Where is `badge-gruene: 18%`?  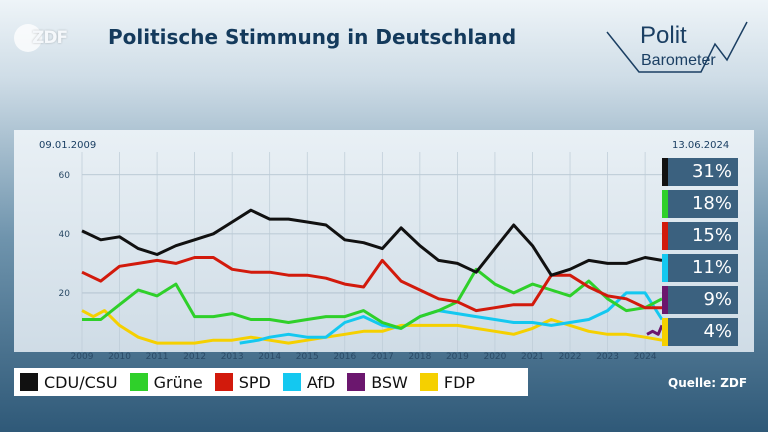
badge-gruene: 18% is located at coordinates (700, 204).